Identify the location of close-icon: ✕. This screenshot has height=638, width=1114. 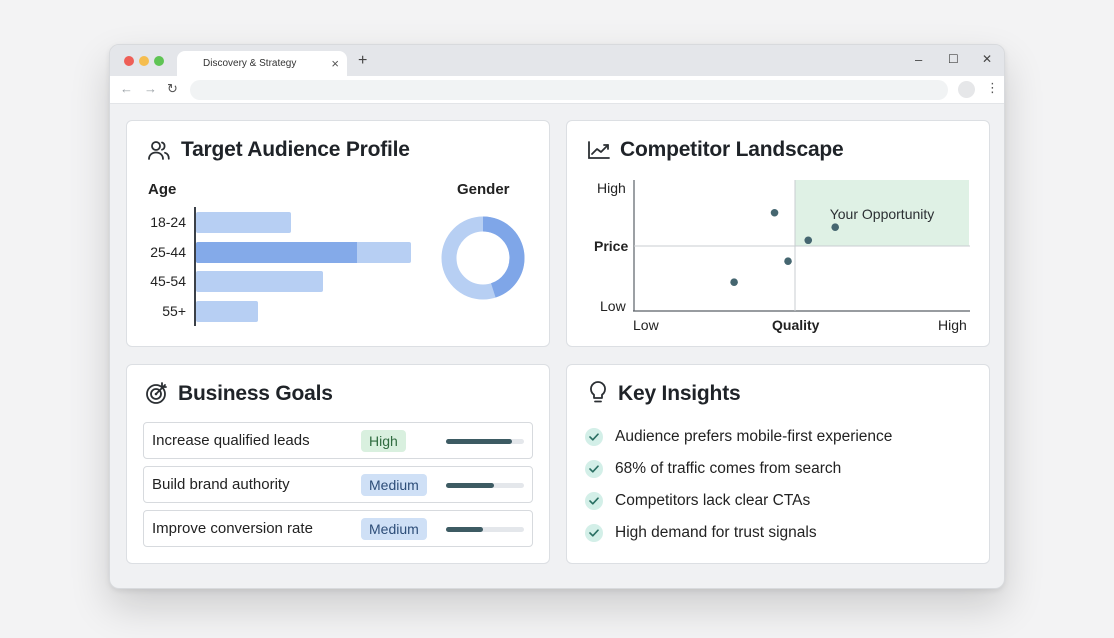
(987, 59).